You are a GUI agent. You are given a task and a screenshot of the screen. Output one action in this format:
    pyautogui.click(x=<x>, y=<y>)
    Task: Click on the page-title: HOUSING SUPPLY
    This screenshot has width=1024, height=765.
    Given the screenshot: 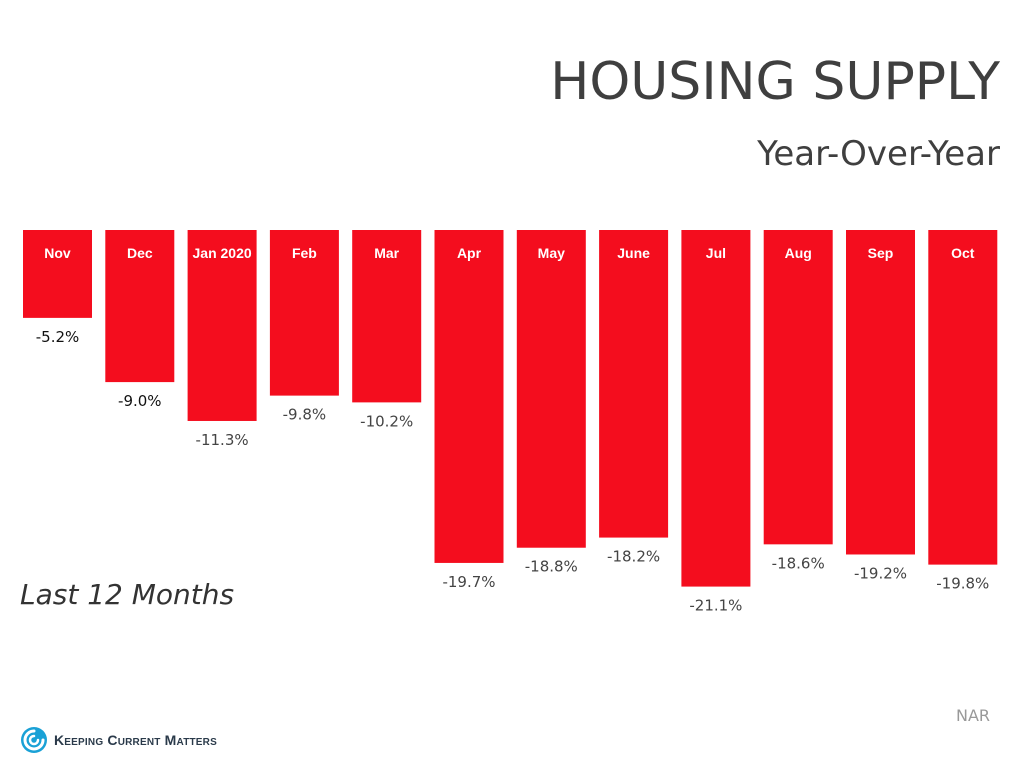 What is the action you would take?
    pyautogui.click(x=775, y=82)
    